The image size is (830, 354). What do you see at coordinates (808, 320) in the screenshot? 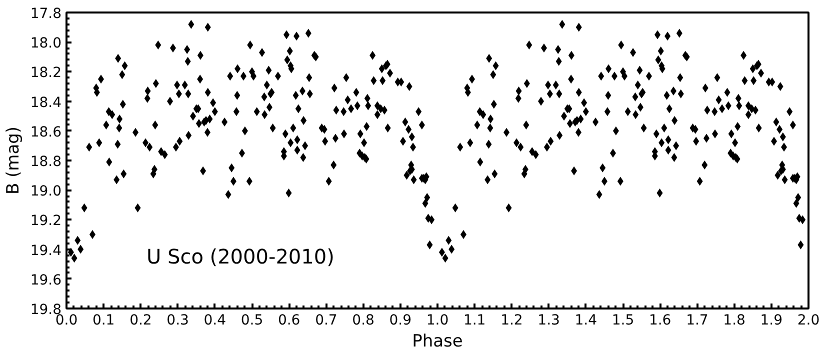
I see `x-tick-label: 2.0` at bounding box center [808, 320].